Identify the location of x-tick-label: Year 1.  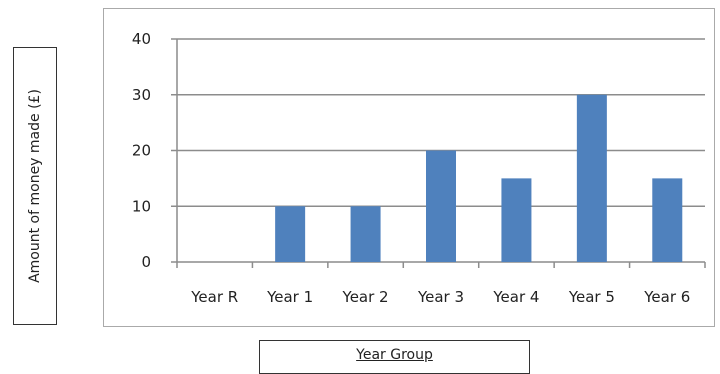
(289, 297).